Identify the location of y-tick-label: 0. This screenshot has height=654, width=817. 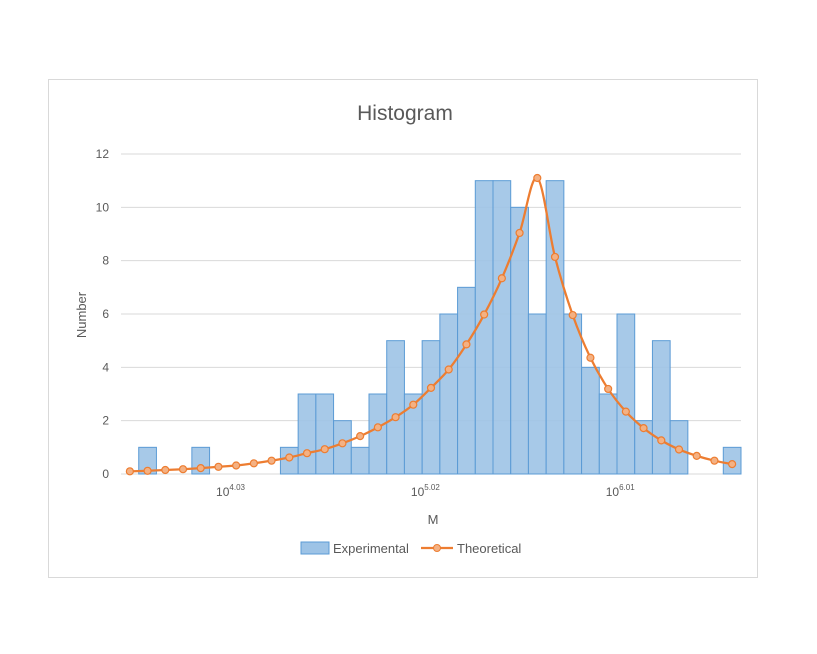
(105, 474).